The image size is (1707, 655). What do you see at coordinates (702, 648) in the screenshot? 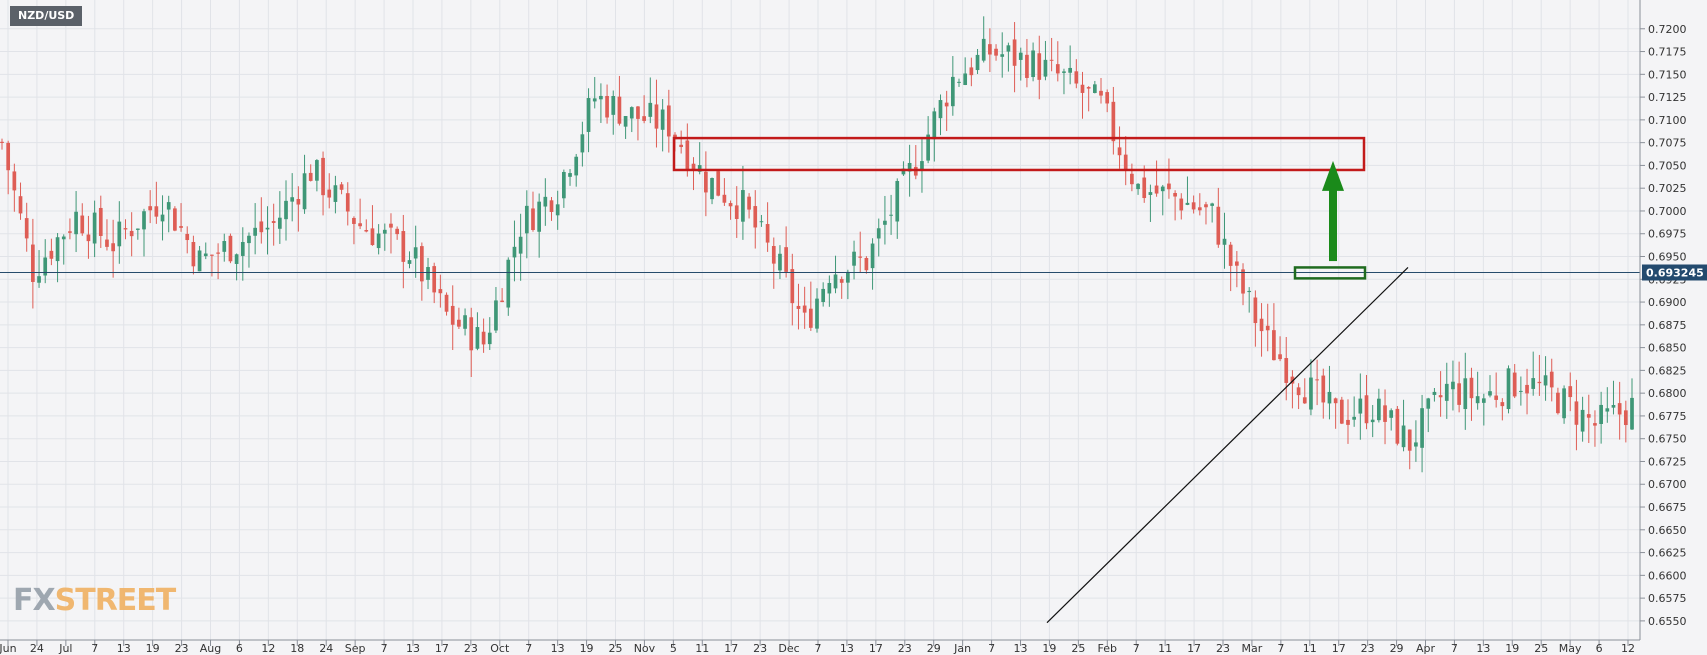
I see `x-tick-label: 11` at bounding box center [702, 648].